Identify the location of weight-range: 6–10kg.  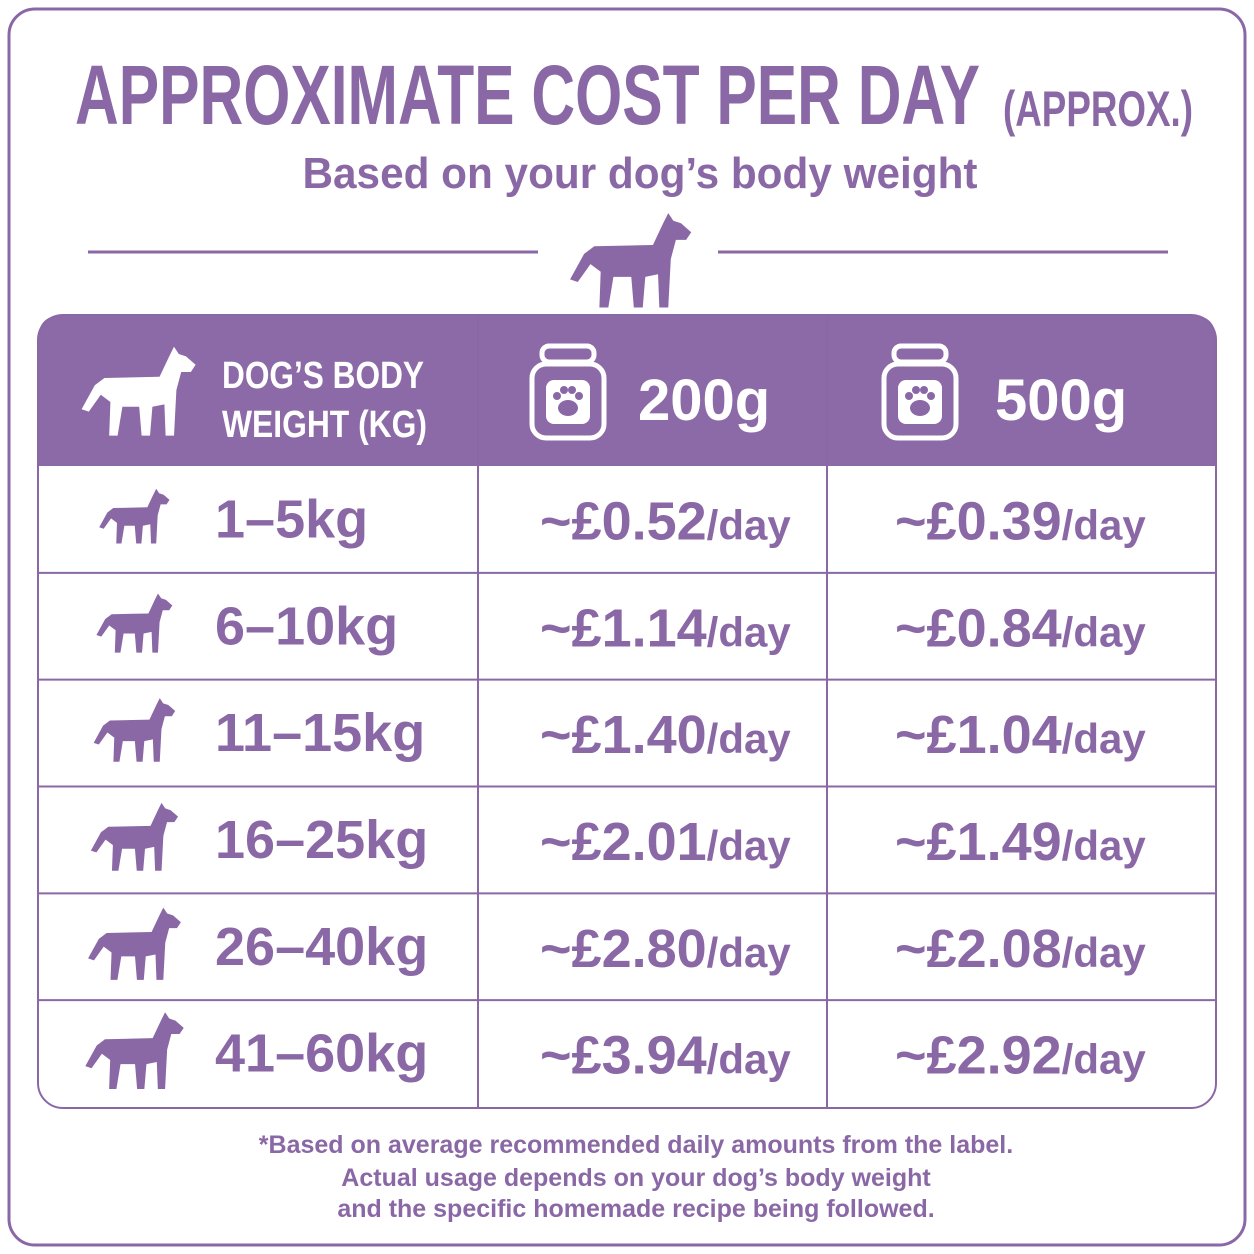
(306, 626).